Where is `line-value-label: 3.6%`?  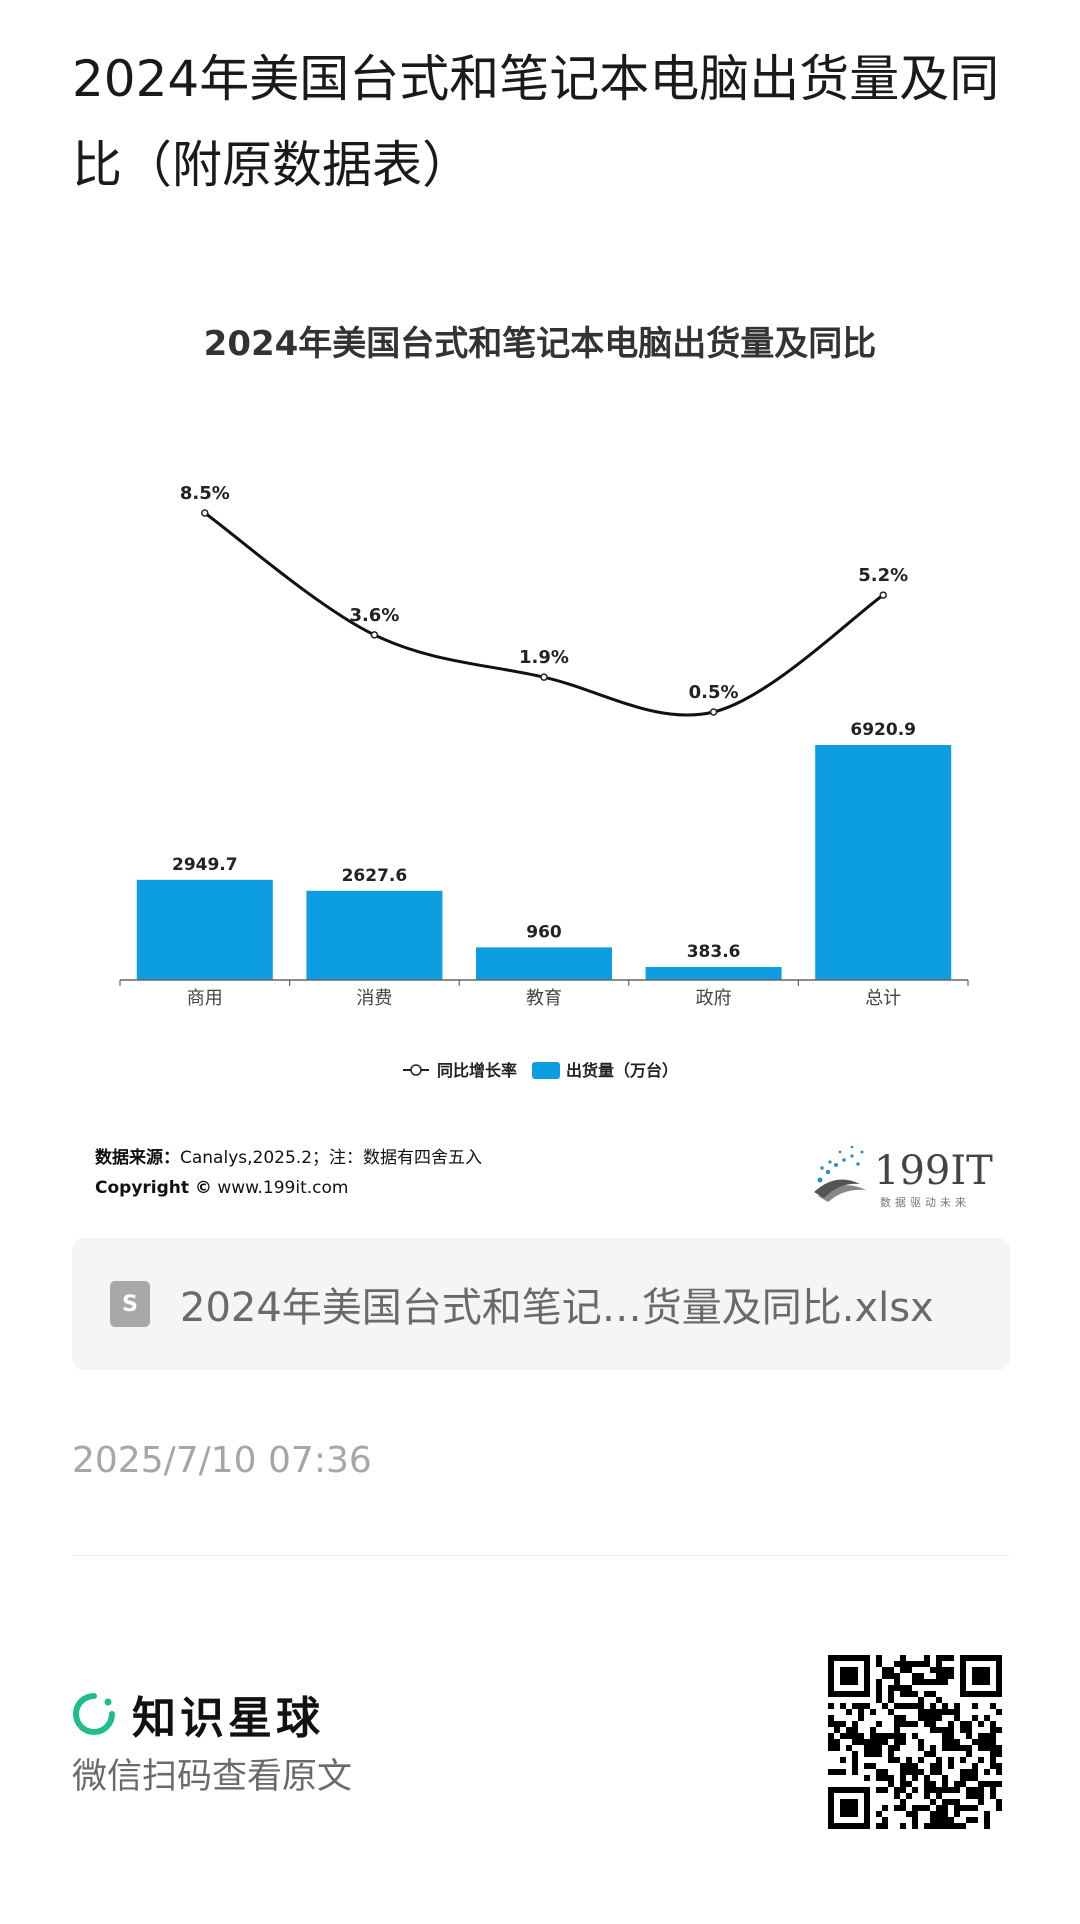
line-value-label: 3.6% is located at coordinates (374, 615).